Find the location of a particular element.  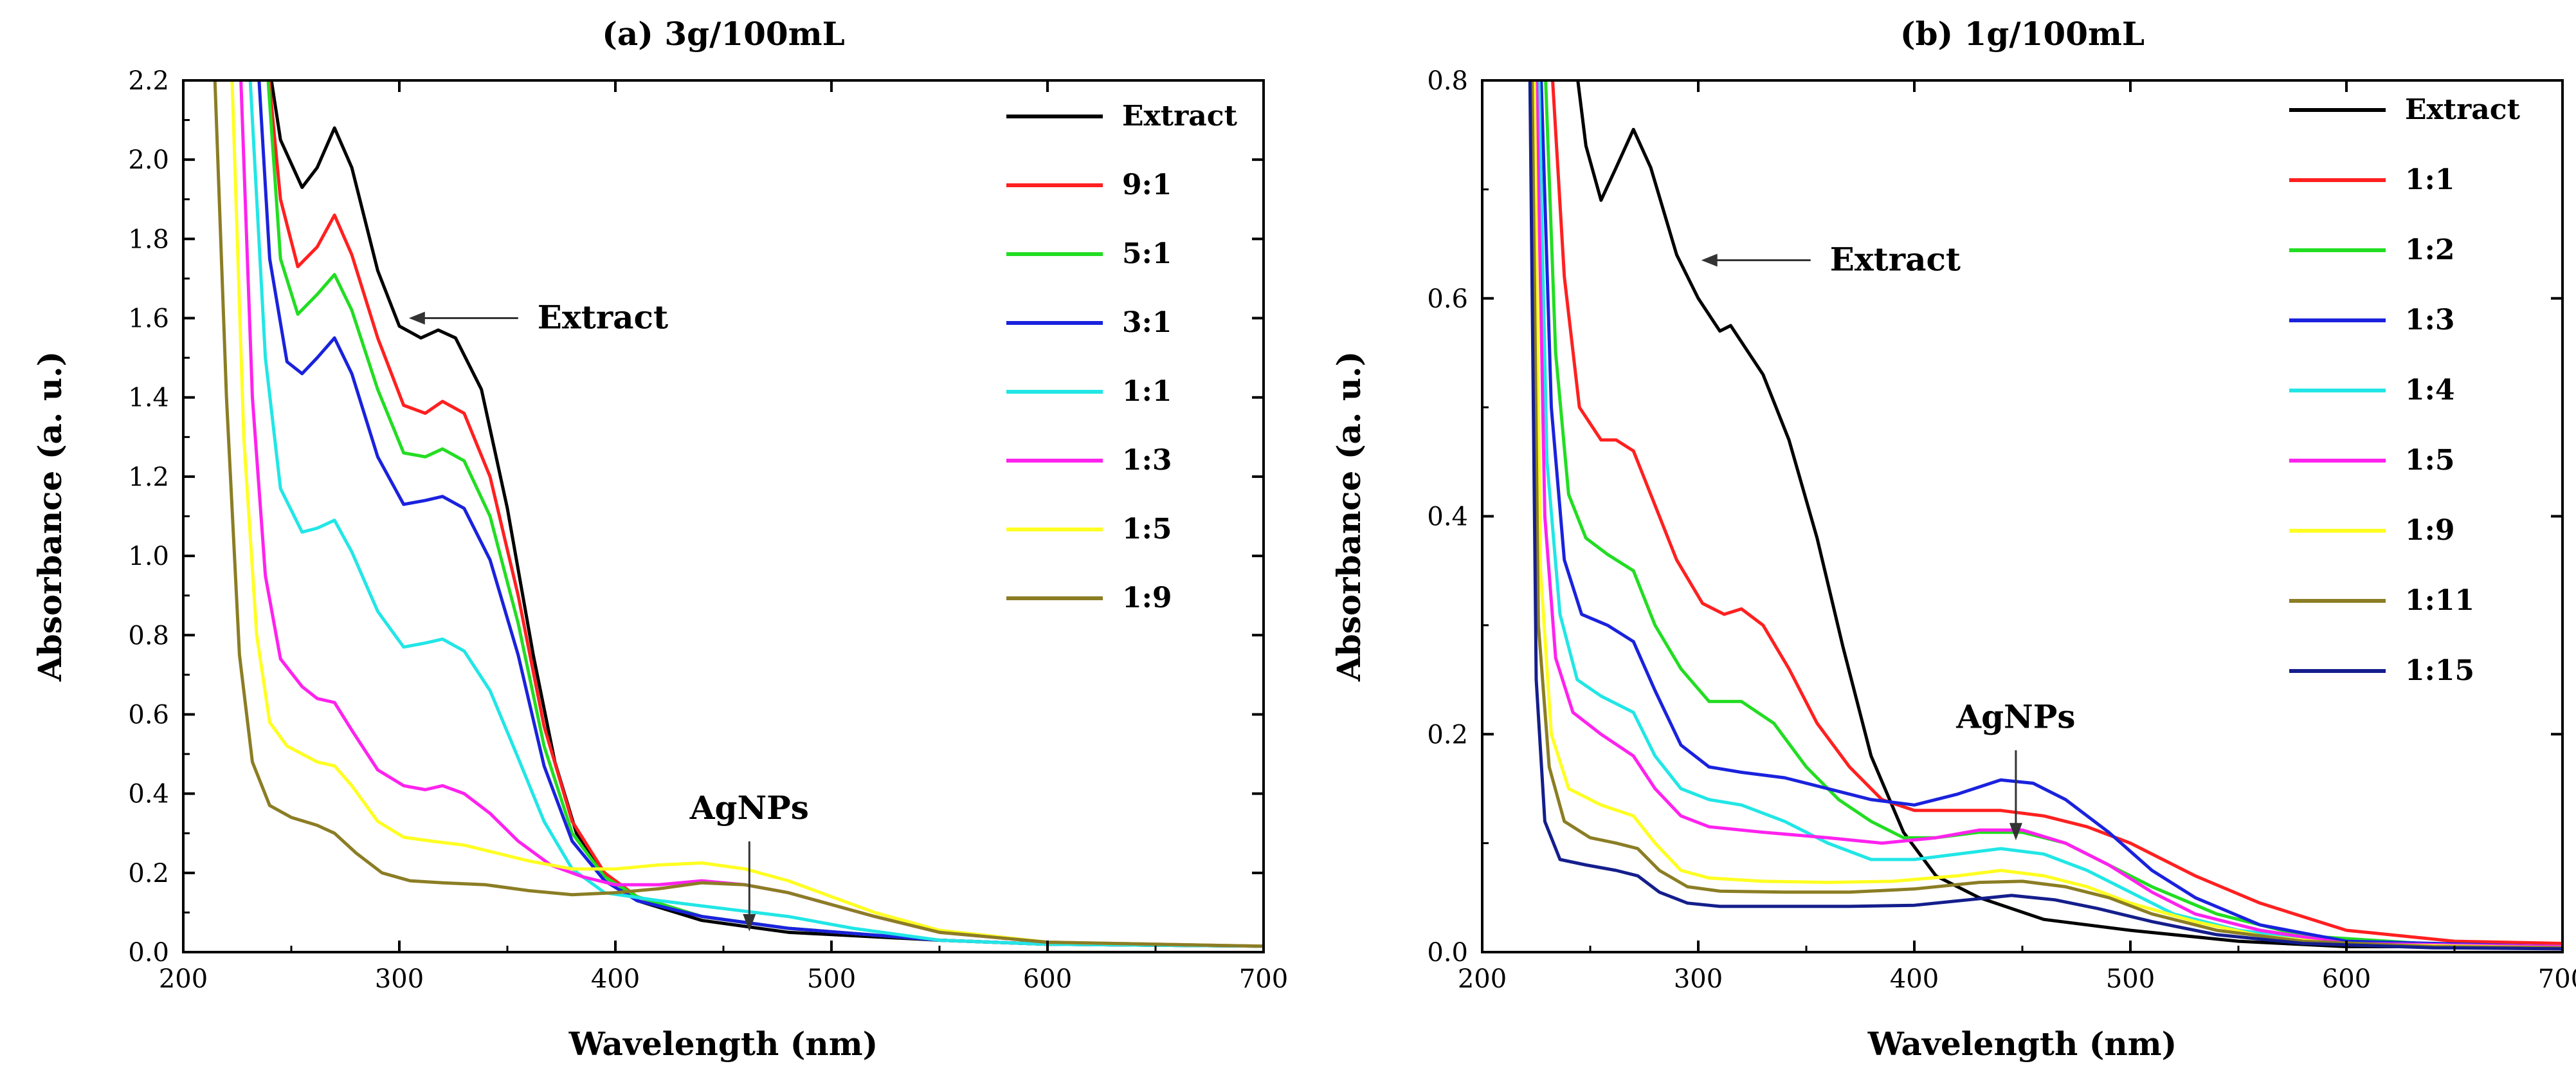

x-tick-label-b: 500 is located at coordinates (2130, 979).